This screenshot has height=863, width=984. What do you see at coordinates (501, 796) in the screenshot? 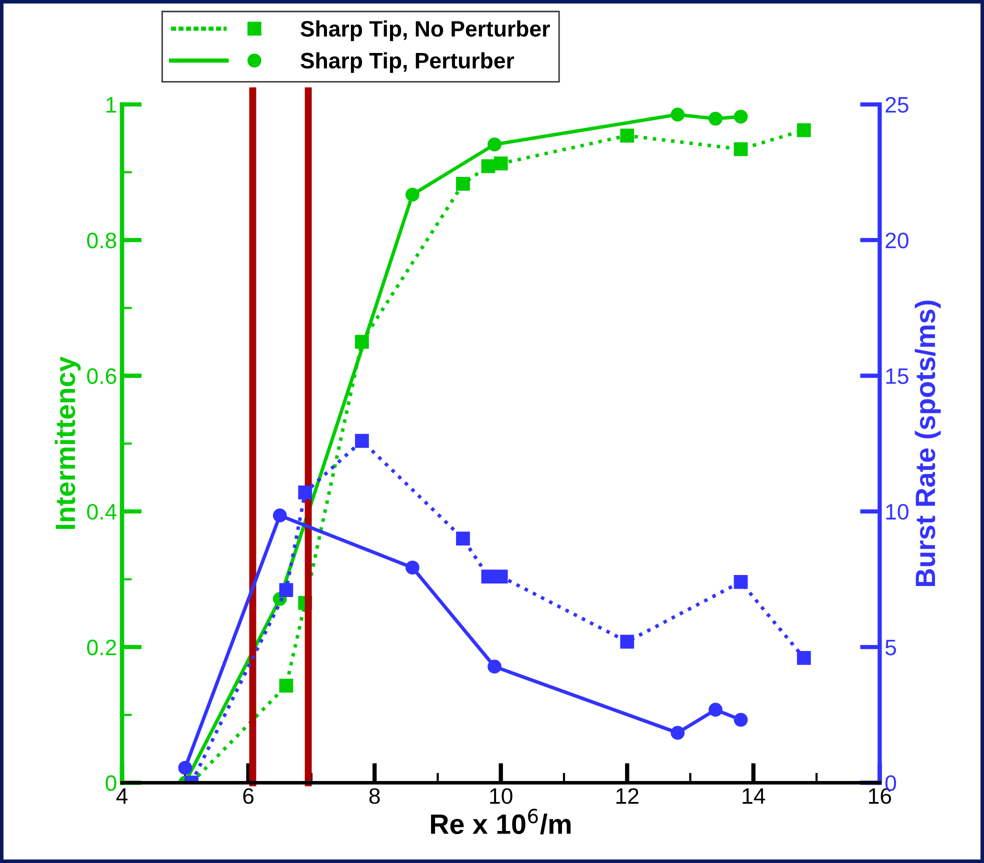
I see `x-tick-label: 10` at bounding box center [501, 796].